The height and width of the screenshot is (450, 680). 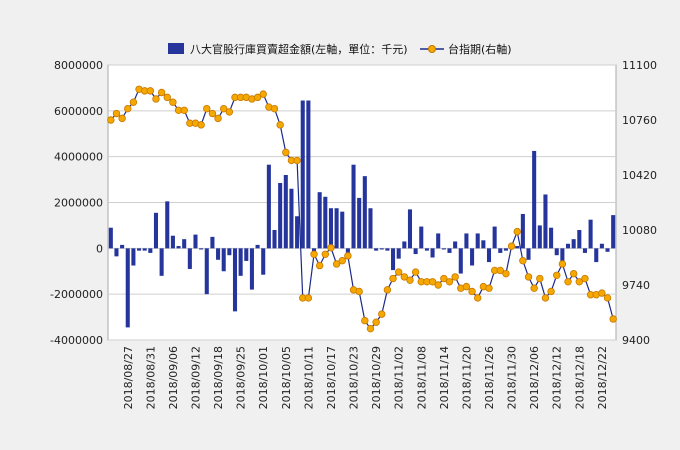 I want to click on legend-line-marker, so click(x=432, y=49).